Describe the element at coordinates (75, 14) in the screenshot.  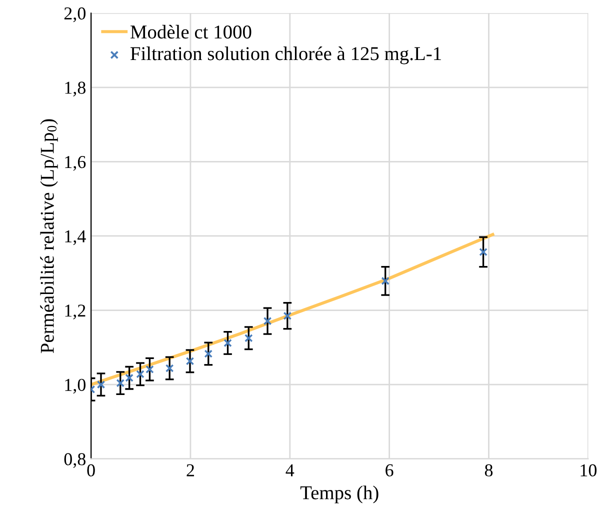
I see `y-tick-label: 2,0` at that location.